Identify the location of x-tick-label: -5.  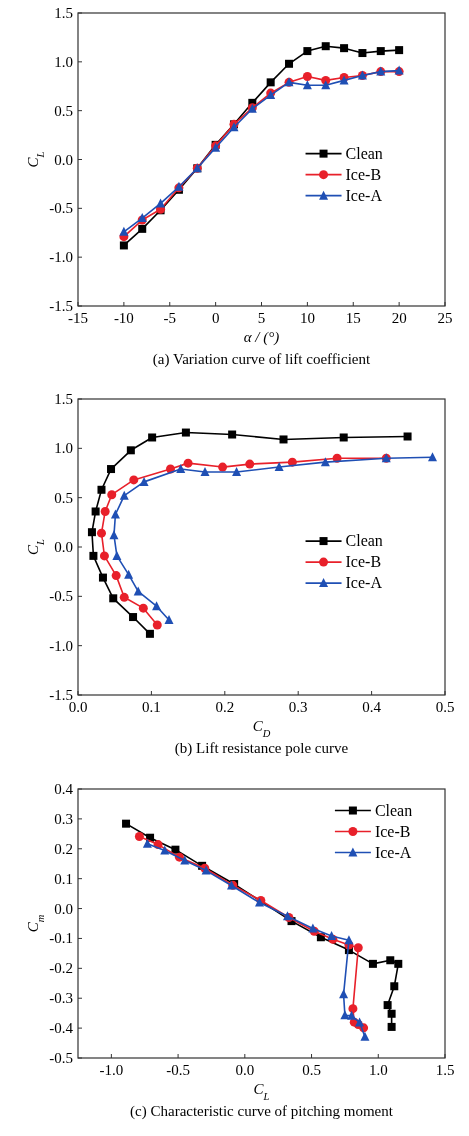
(169, 318).